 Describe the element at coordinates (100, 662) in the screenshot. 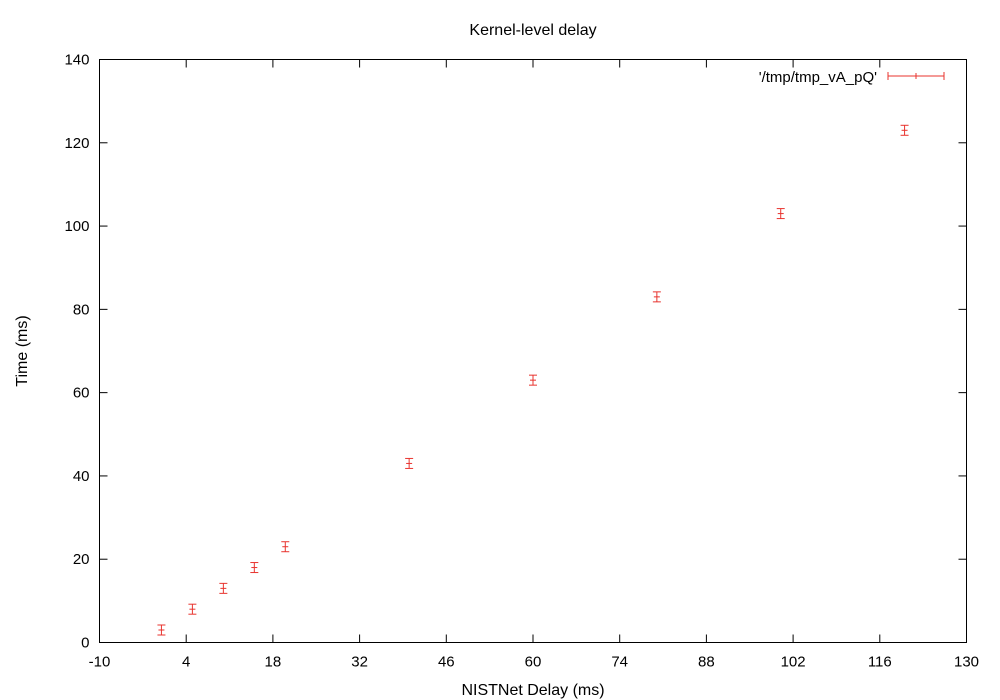

I see `x-tick-label: -10` at that location.